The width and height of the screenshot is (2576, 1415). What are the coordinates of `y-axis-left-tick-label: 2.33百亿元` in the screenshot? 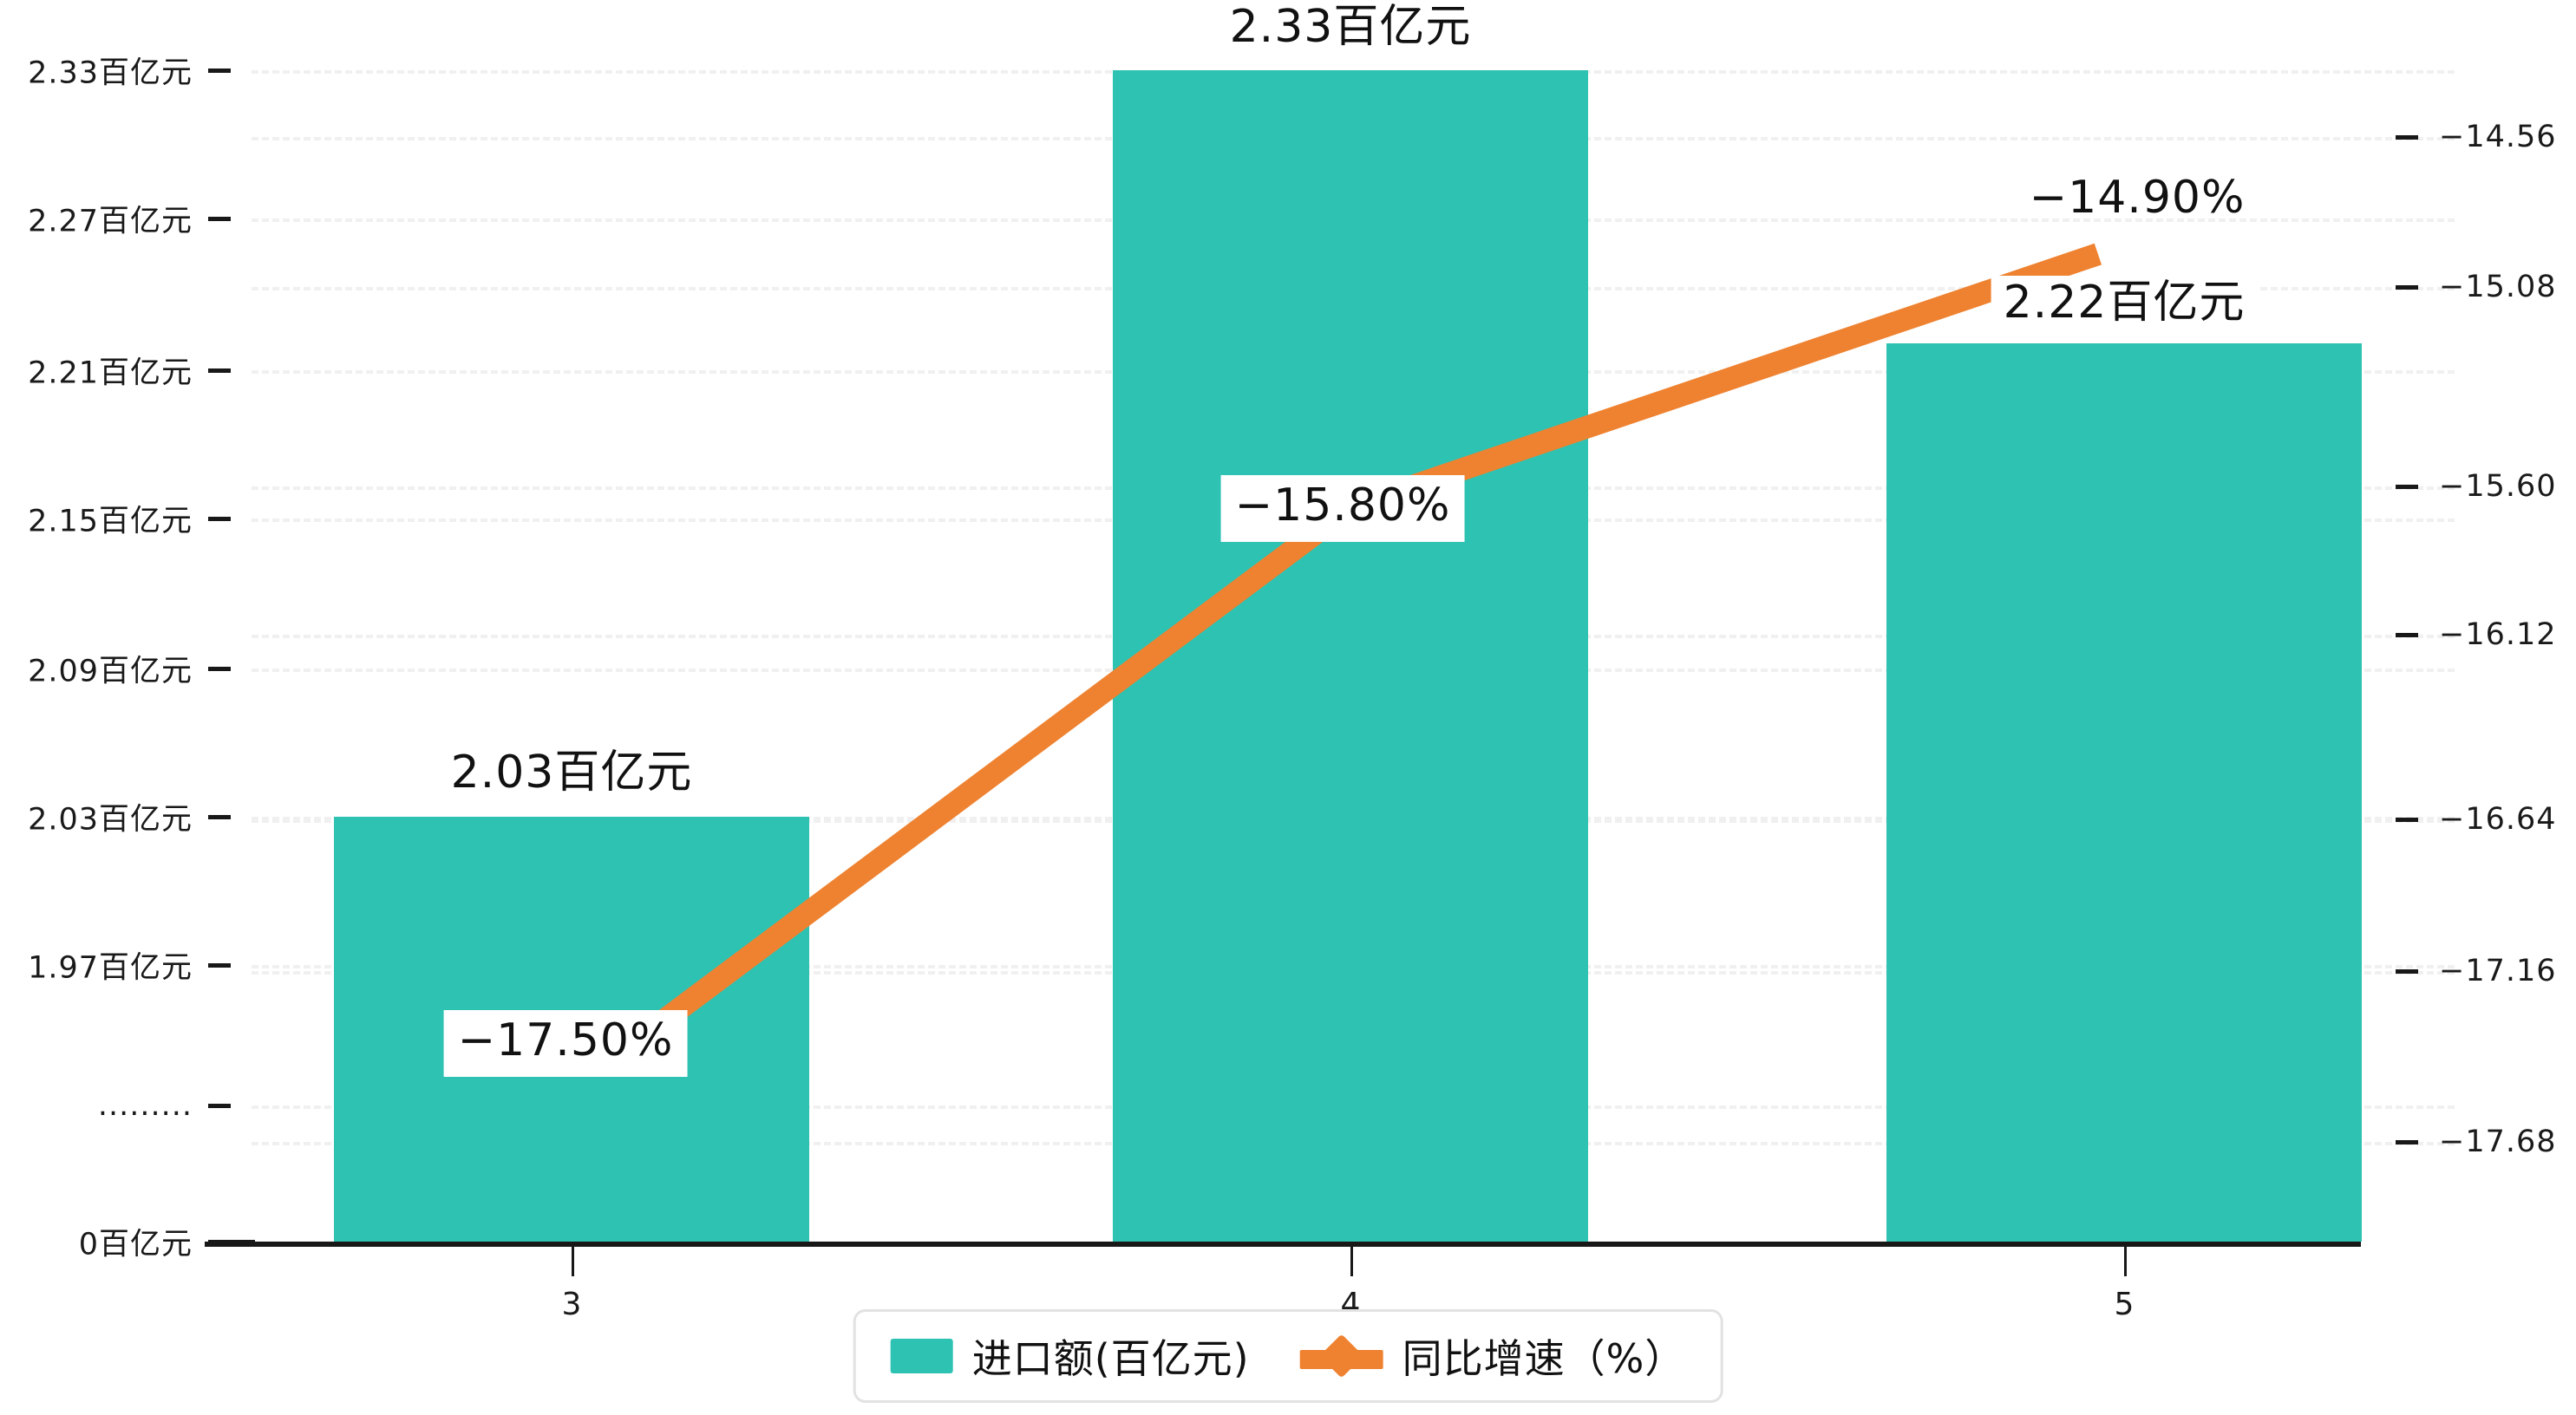 It's located at (110, 73).